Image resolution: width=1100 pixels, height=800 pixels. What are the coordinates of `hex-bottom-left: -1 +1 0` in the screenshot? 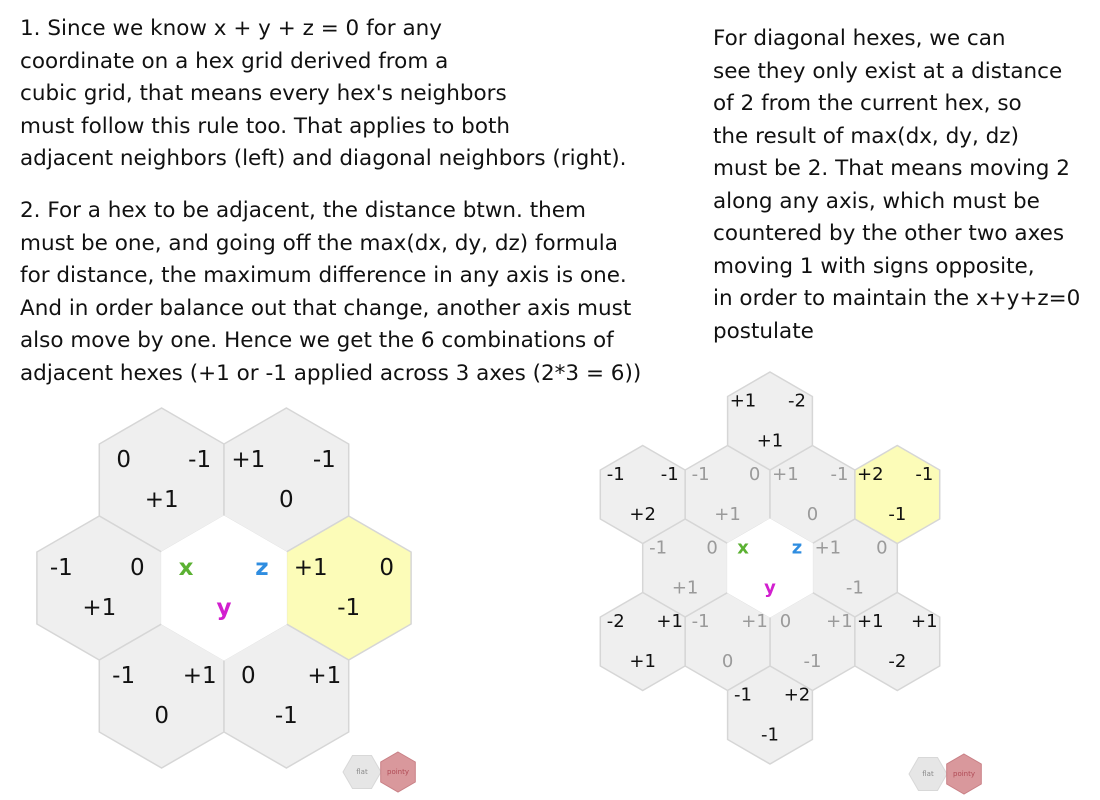 It's located at (161, 696).